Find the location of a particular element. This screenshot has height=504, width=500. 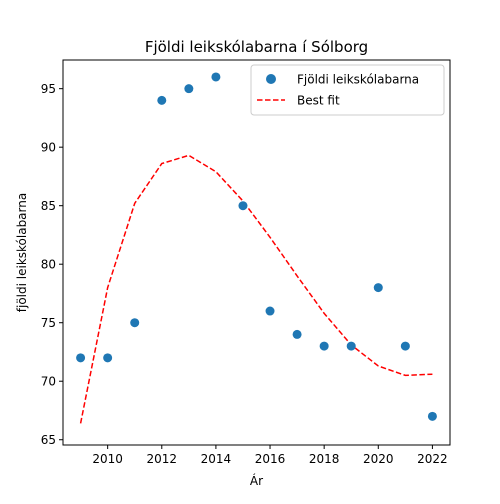

x-tick-label: 2016 is located at coordinates (270, 459).